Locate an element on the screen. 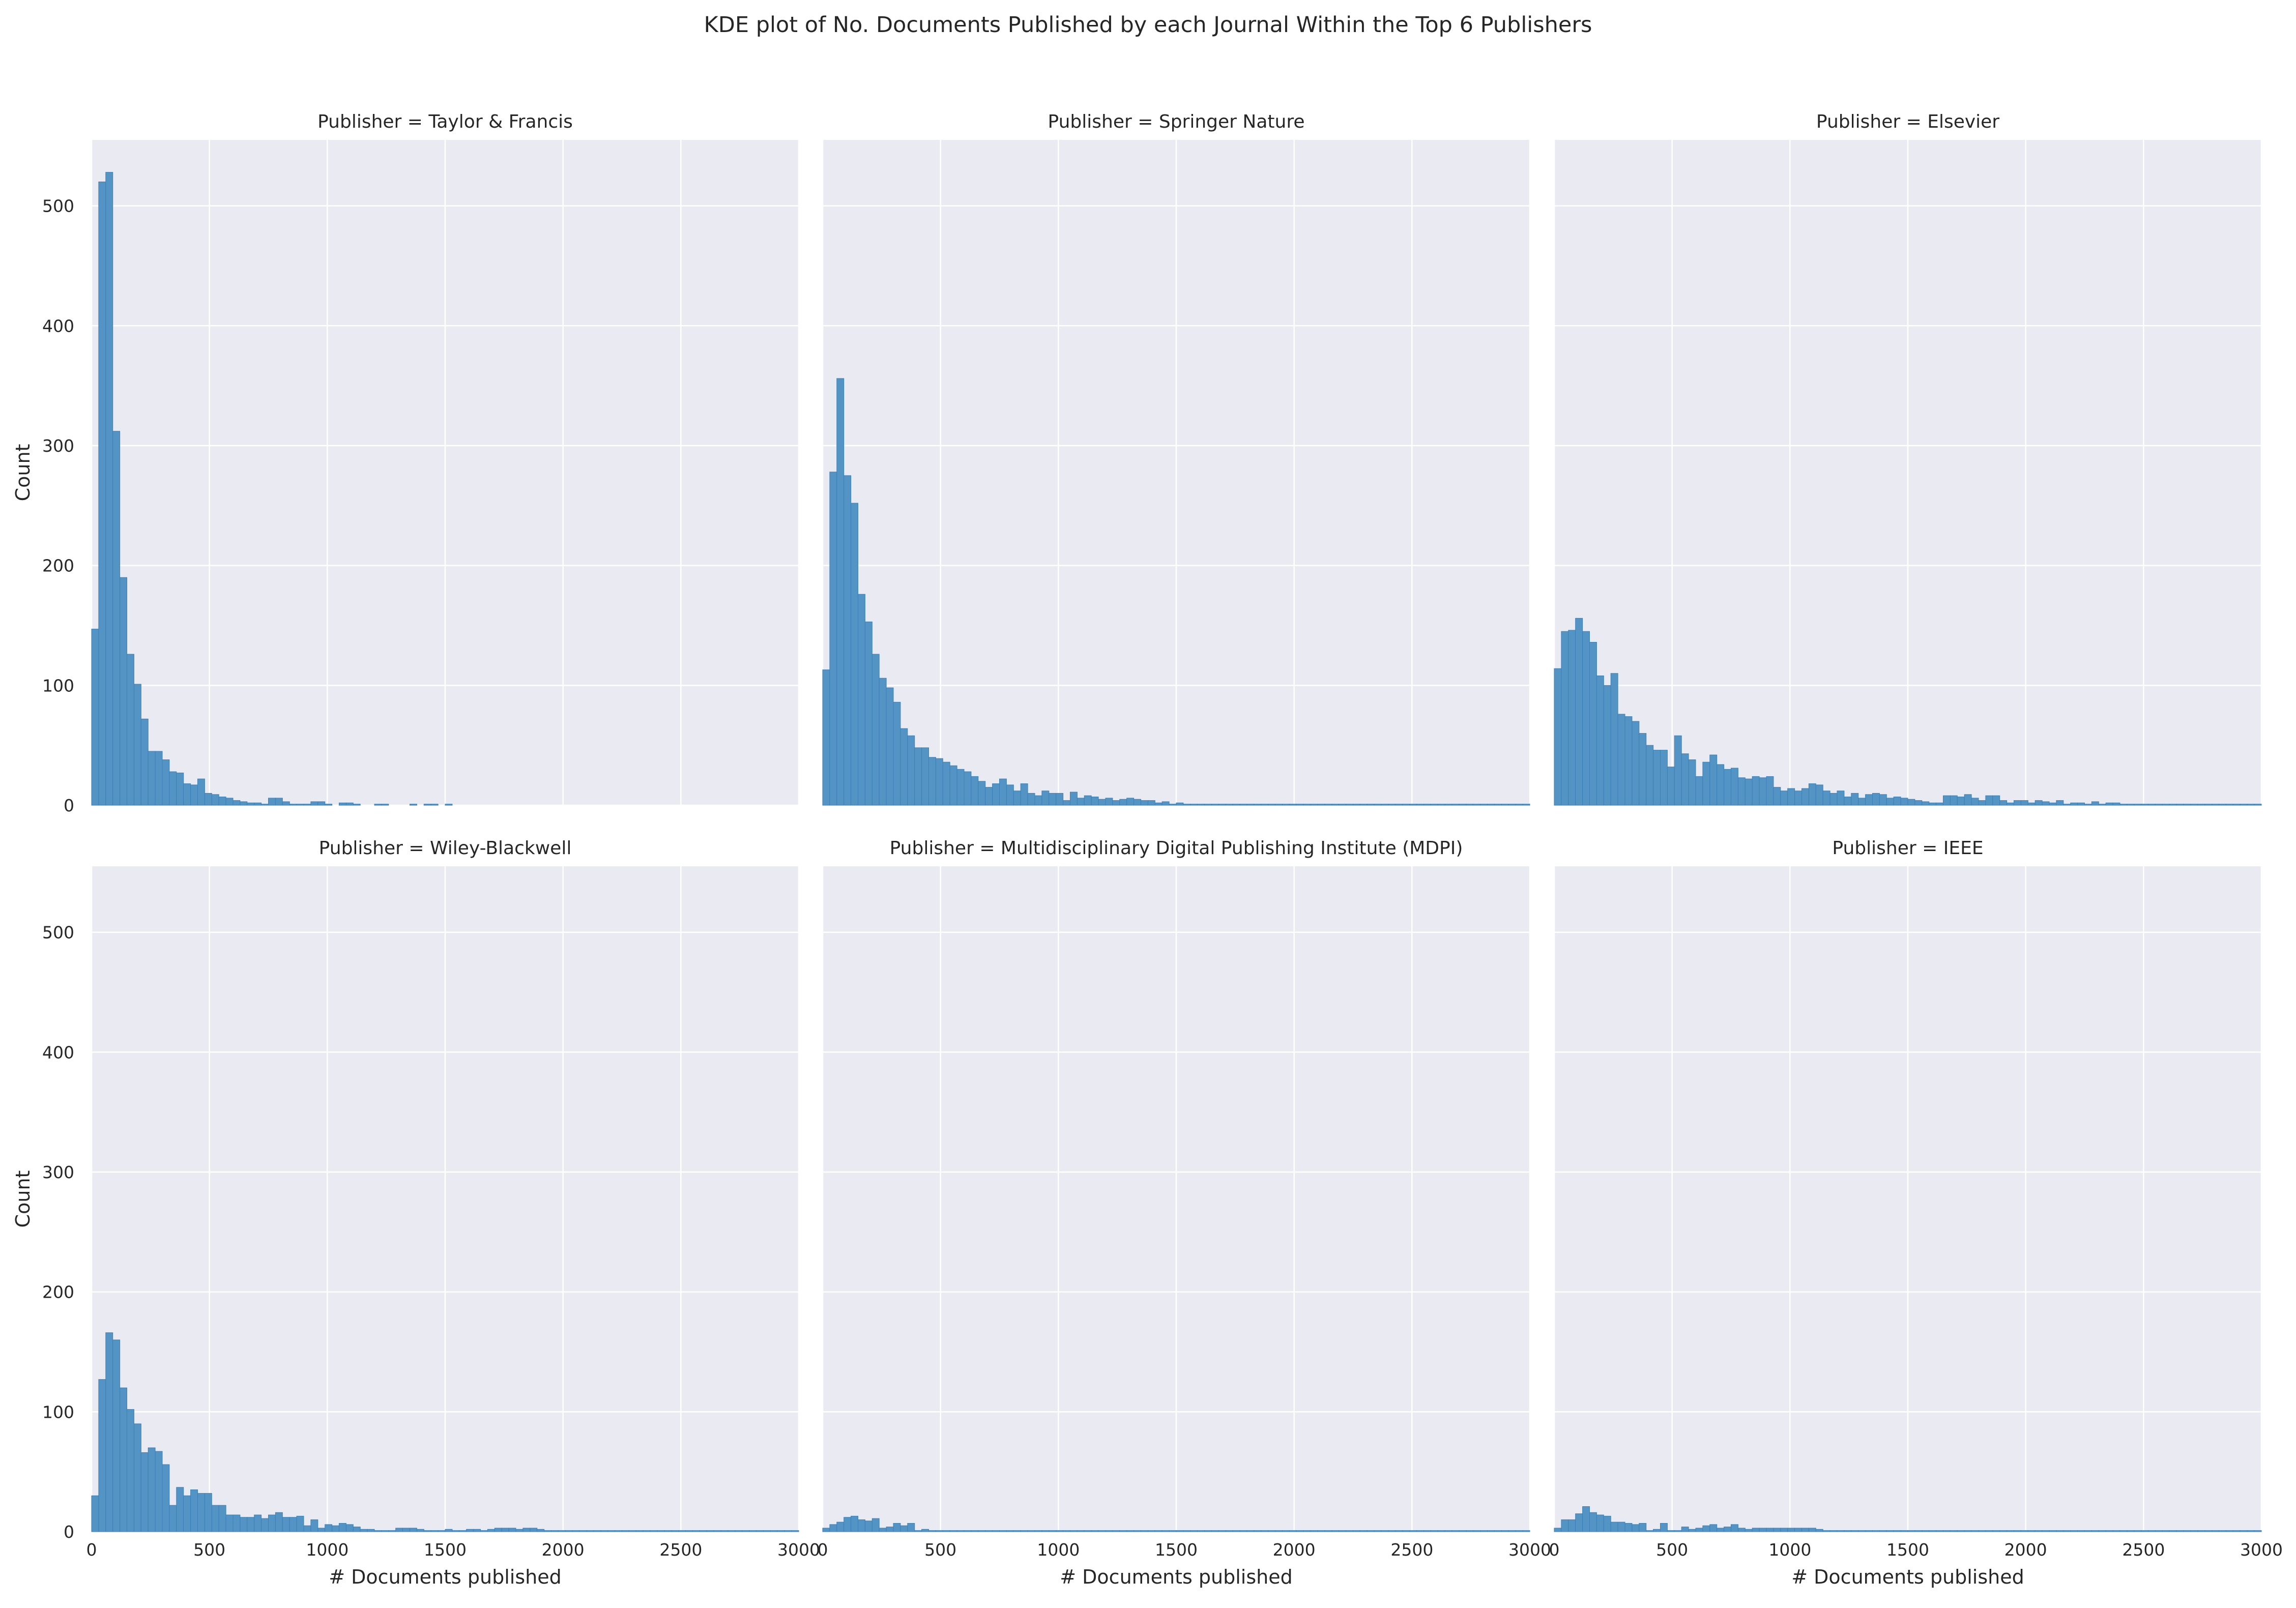 This screenshot has height=1608, width=2296. x-tick-label: 500 is located at coordinates (1672, 1550).